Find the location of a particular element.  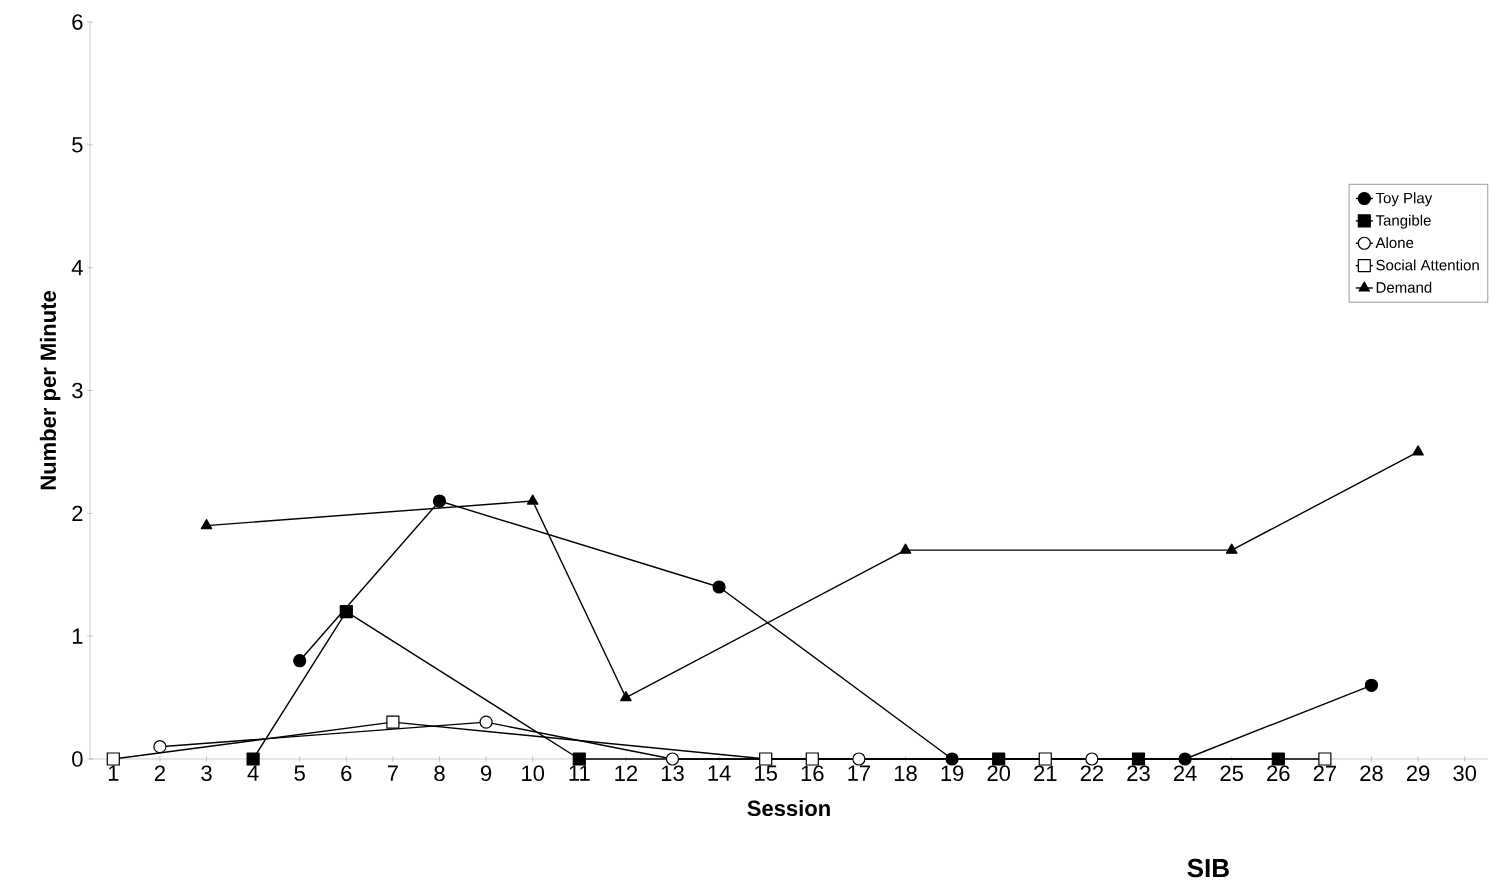

legend-label: Alone is located at coordinates (1394, 243).